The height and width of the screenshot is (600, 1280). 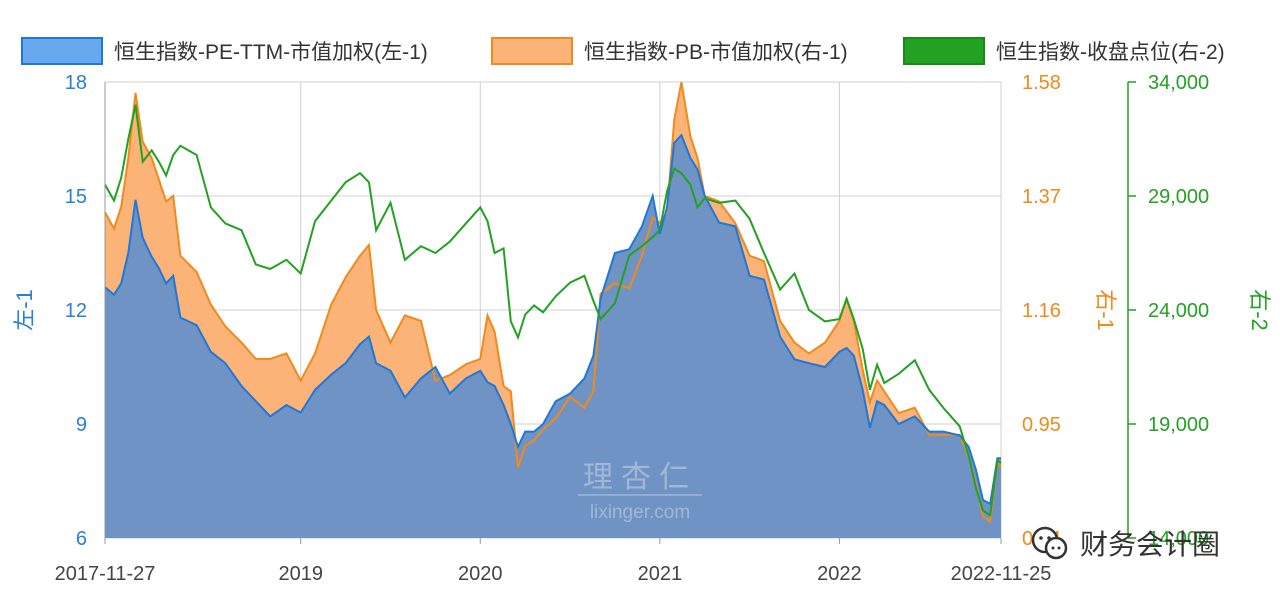 What do you see at coordinates (839, 574) in the screenshot?
I see `x-tick-label: 2022` at bounding box center [839, 574].